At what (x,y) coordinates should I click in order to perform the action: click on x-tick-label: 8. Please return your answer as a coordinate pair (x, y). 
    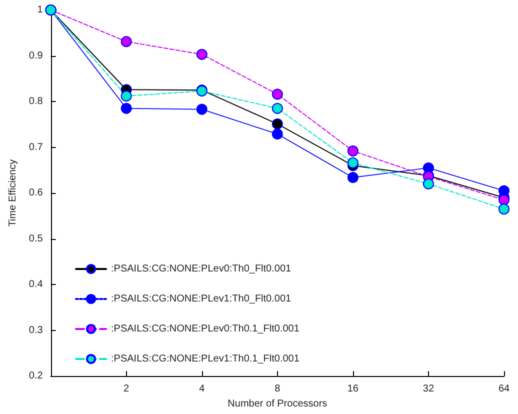
    Looking at the image, I should click on (277, 389).